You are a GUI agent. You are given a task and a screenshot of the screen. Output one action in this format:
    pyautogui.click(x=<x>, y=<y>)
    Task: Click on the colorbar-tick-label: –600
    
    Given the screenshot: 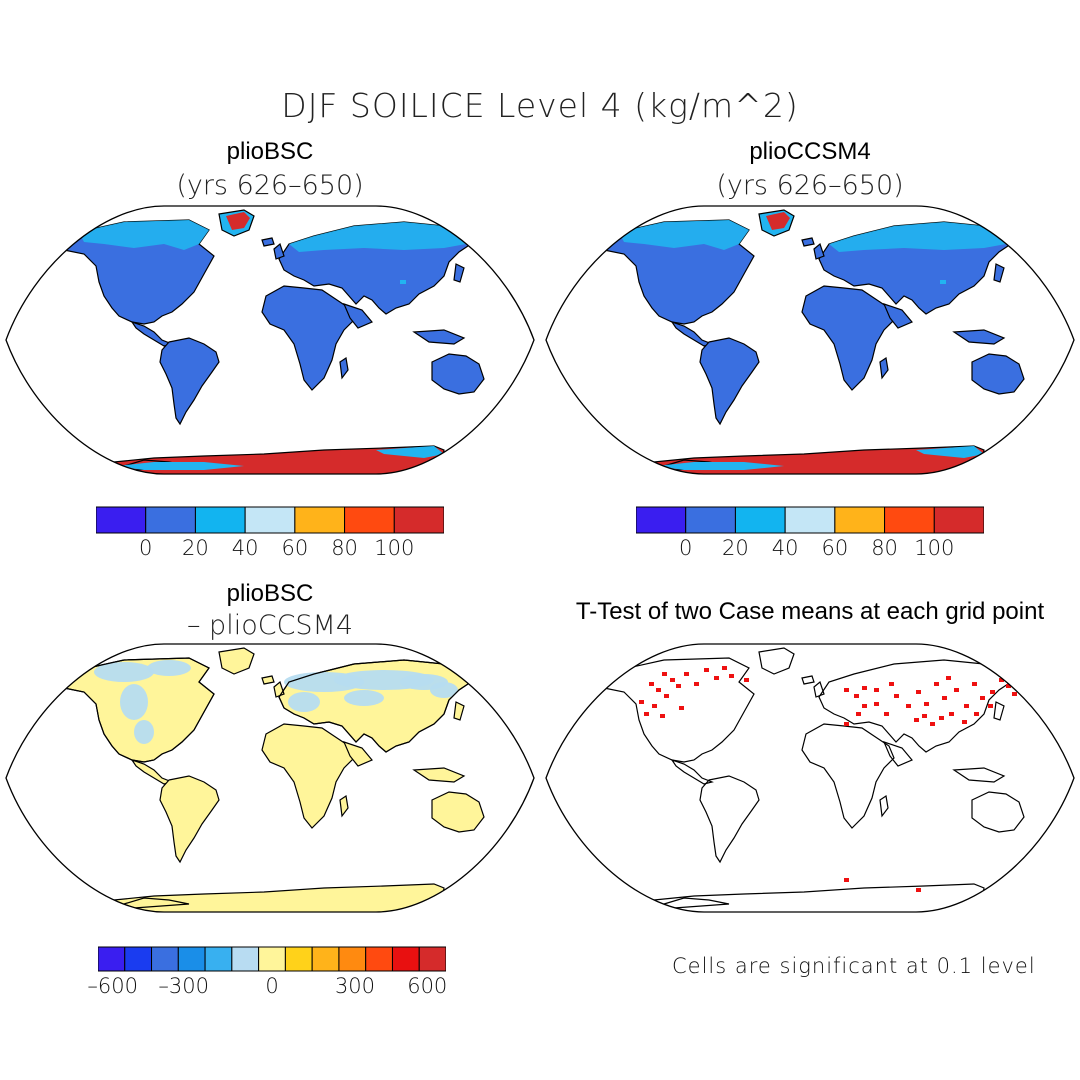 What is the action you would take?
    pyautogui.click(x=113, y=986)
    